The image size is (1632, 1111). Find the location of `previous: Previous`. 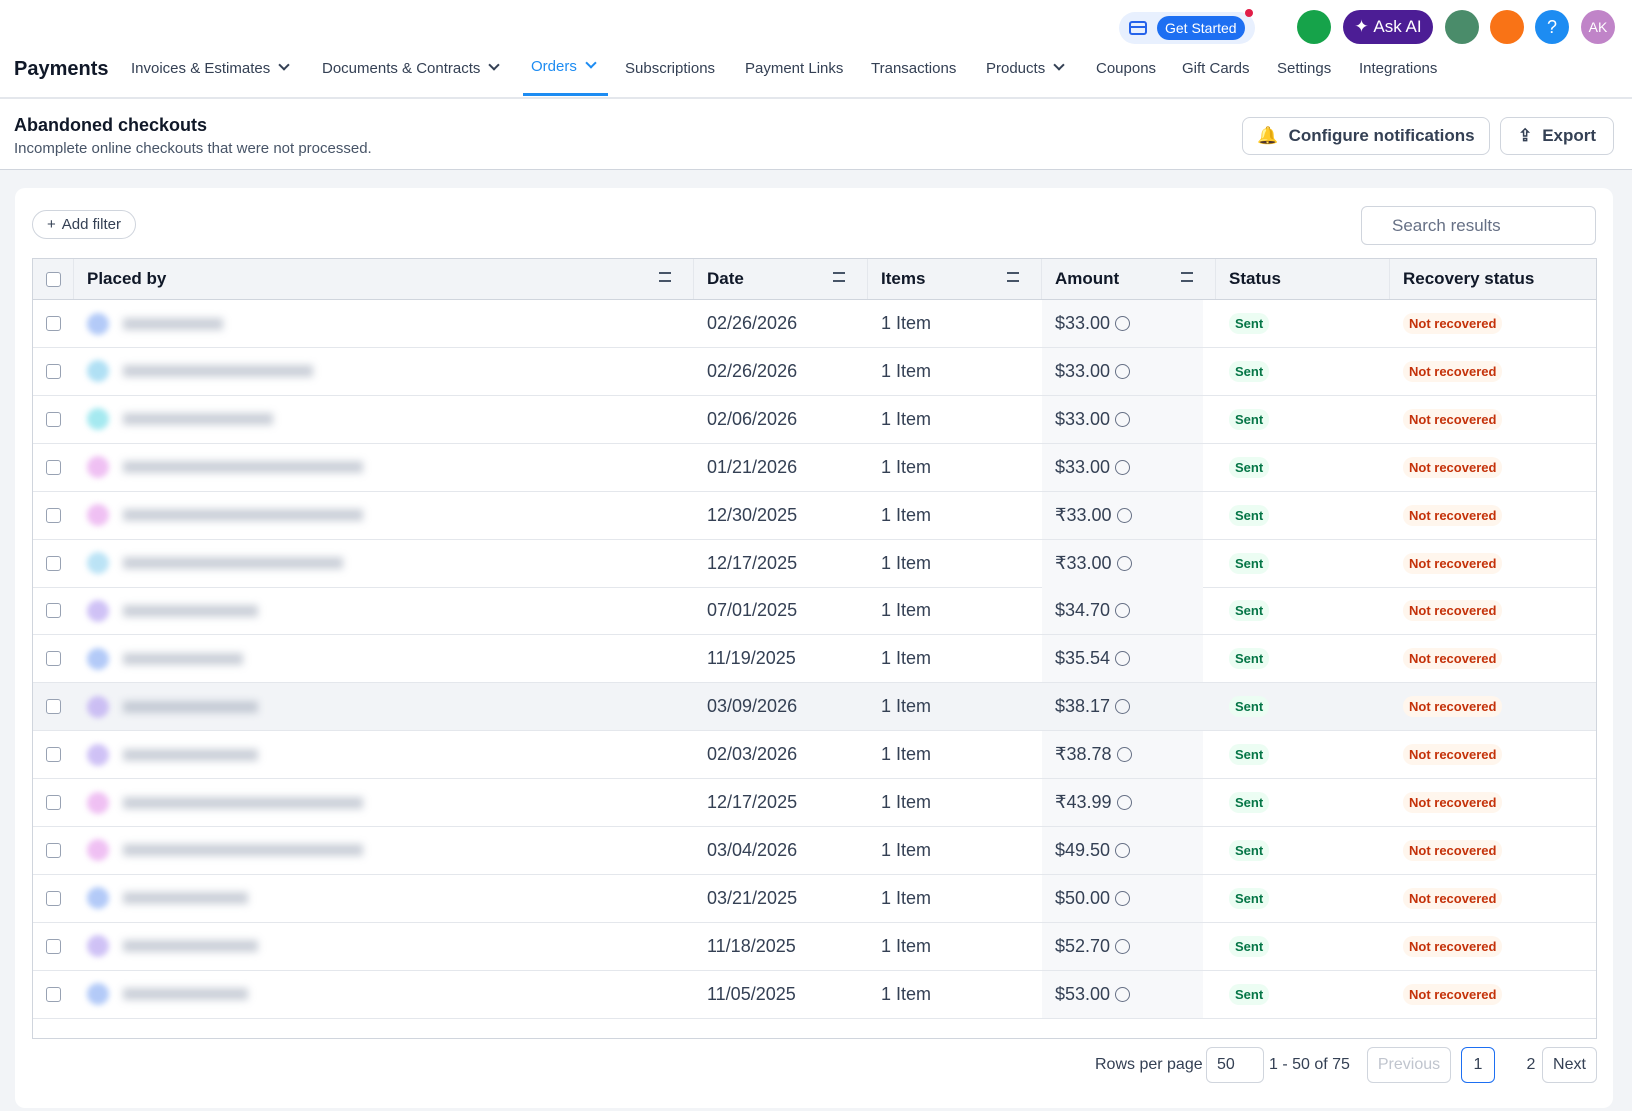

previous: Previous is located at coordinates (1409, 1065).